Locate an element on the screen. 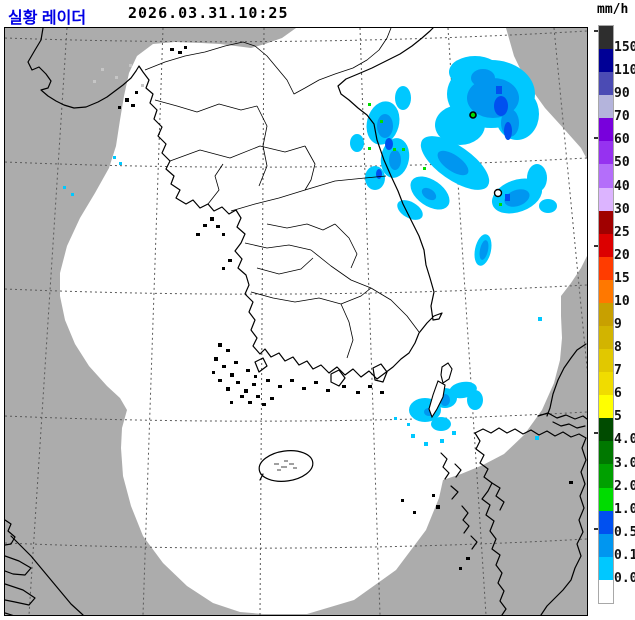 The image size is (635, 620). legend-label: 7 is located at coordinates (618, 371).